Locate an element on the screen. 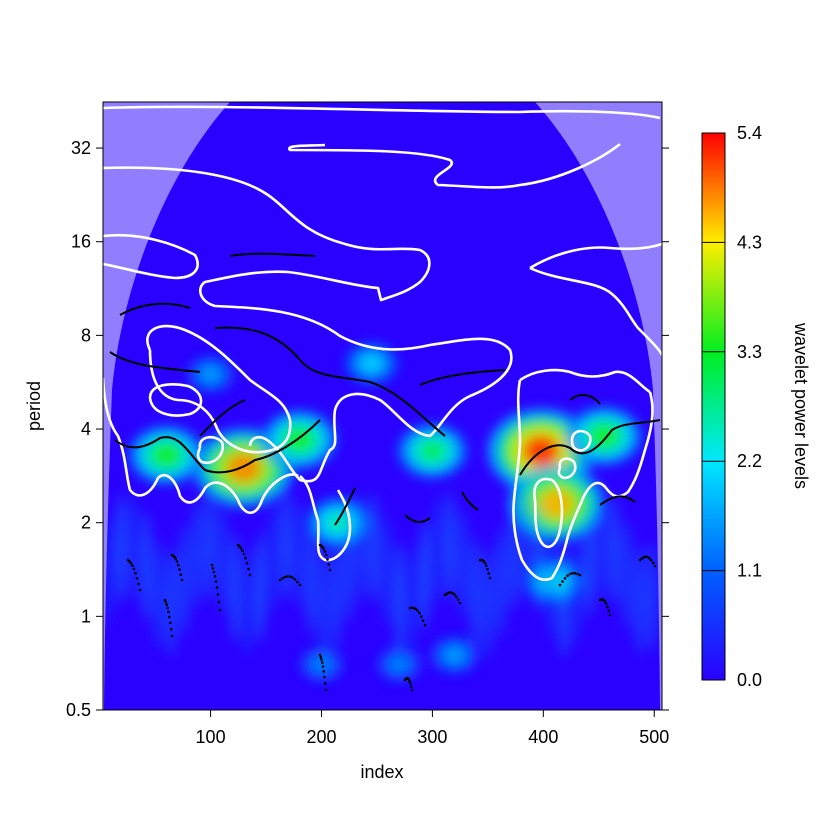  colorbar-tick-label: 1.1 is located at coordinates (749, 571).